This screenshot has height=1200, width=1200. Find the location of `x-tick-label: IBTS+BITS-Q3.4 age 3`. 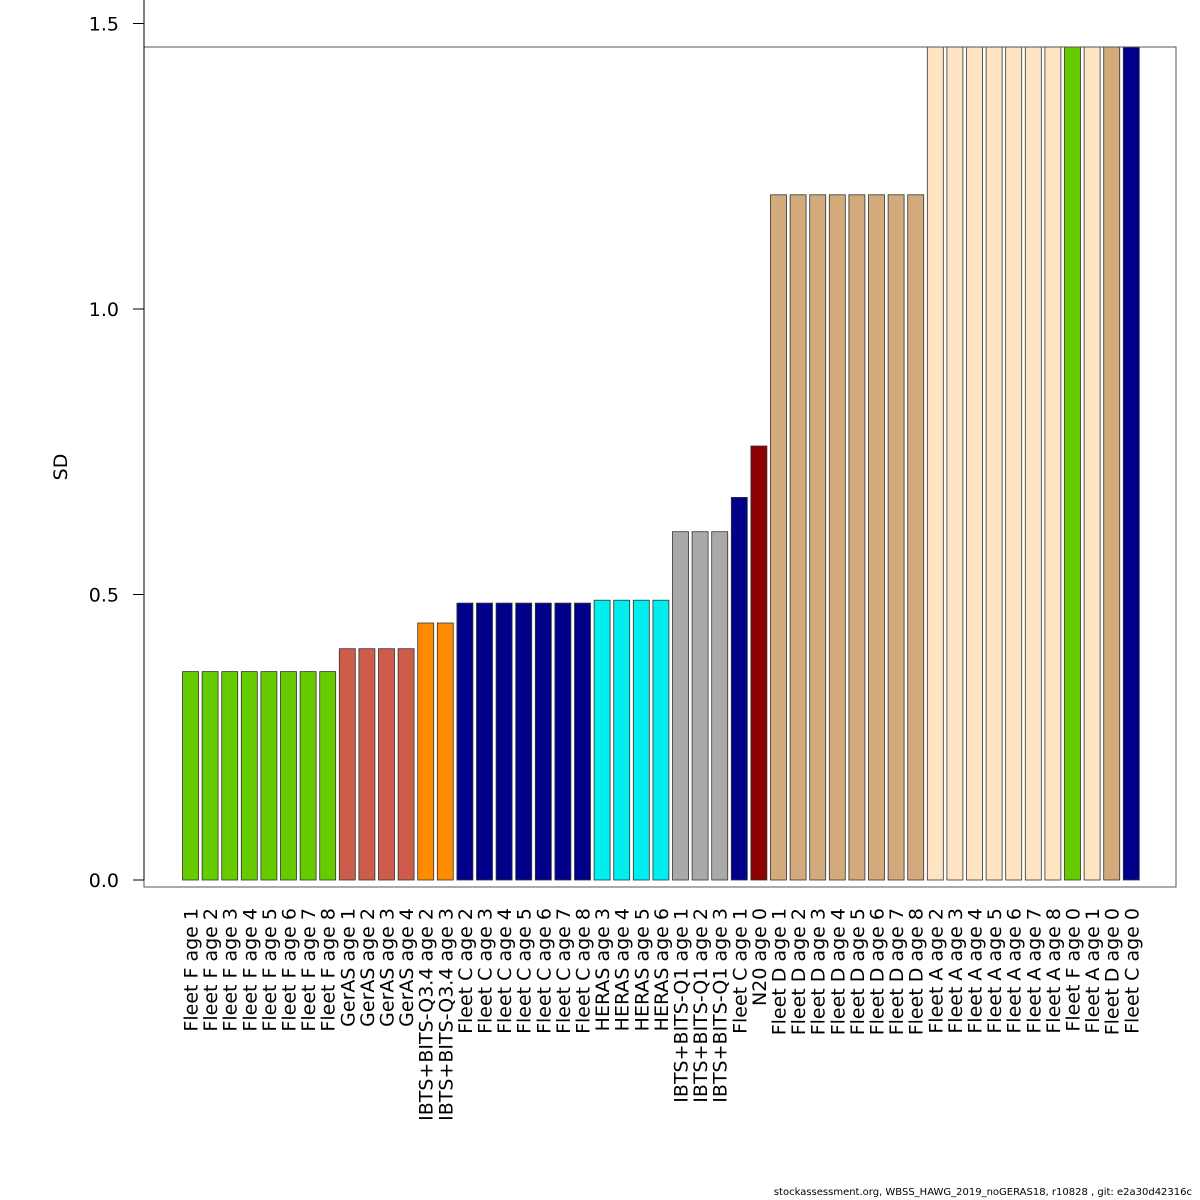

x-tick-label: IBTS+BITS-Q3.4 age 3 is located at coordinates (446, 1014).